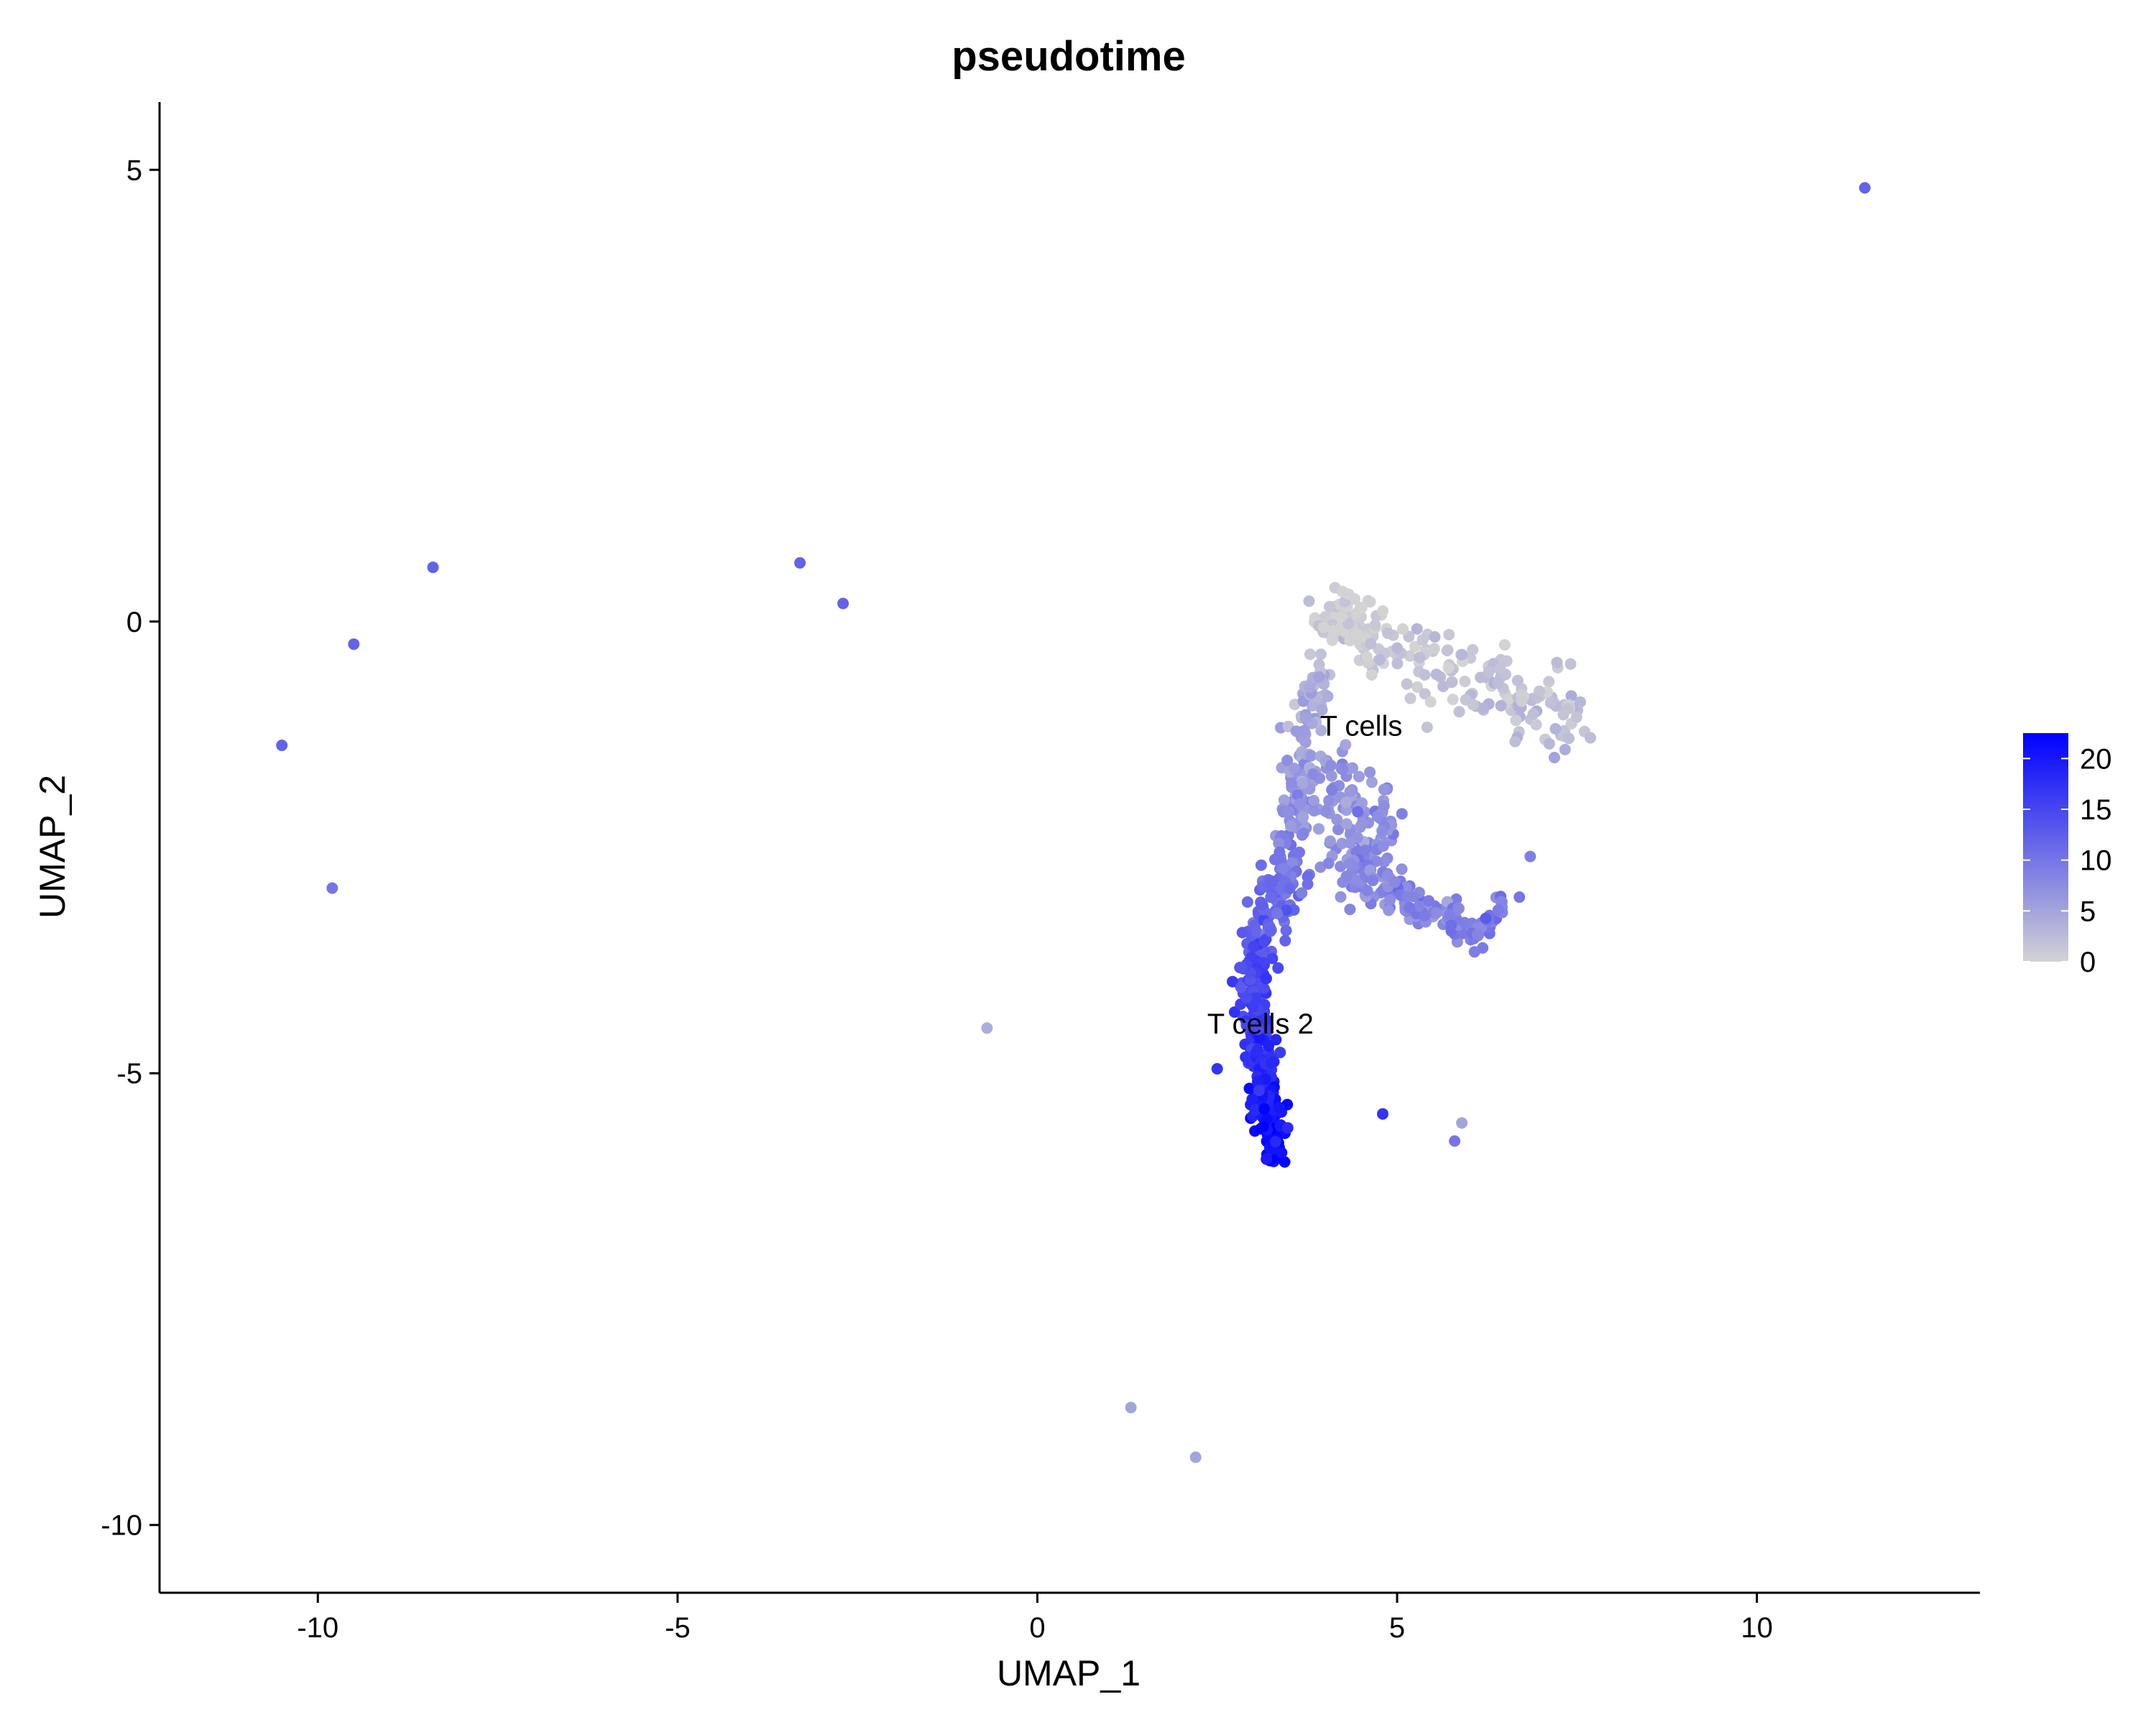 This screenshot has width=2156, height=1725. I want to click on x-tick-label: -5, so click(678, 1628).